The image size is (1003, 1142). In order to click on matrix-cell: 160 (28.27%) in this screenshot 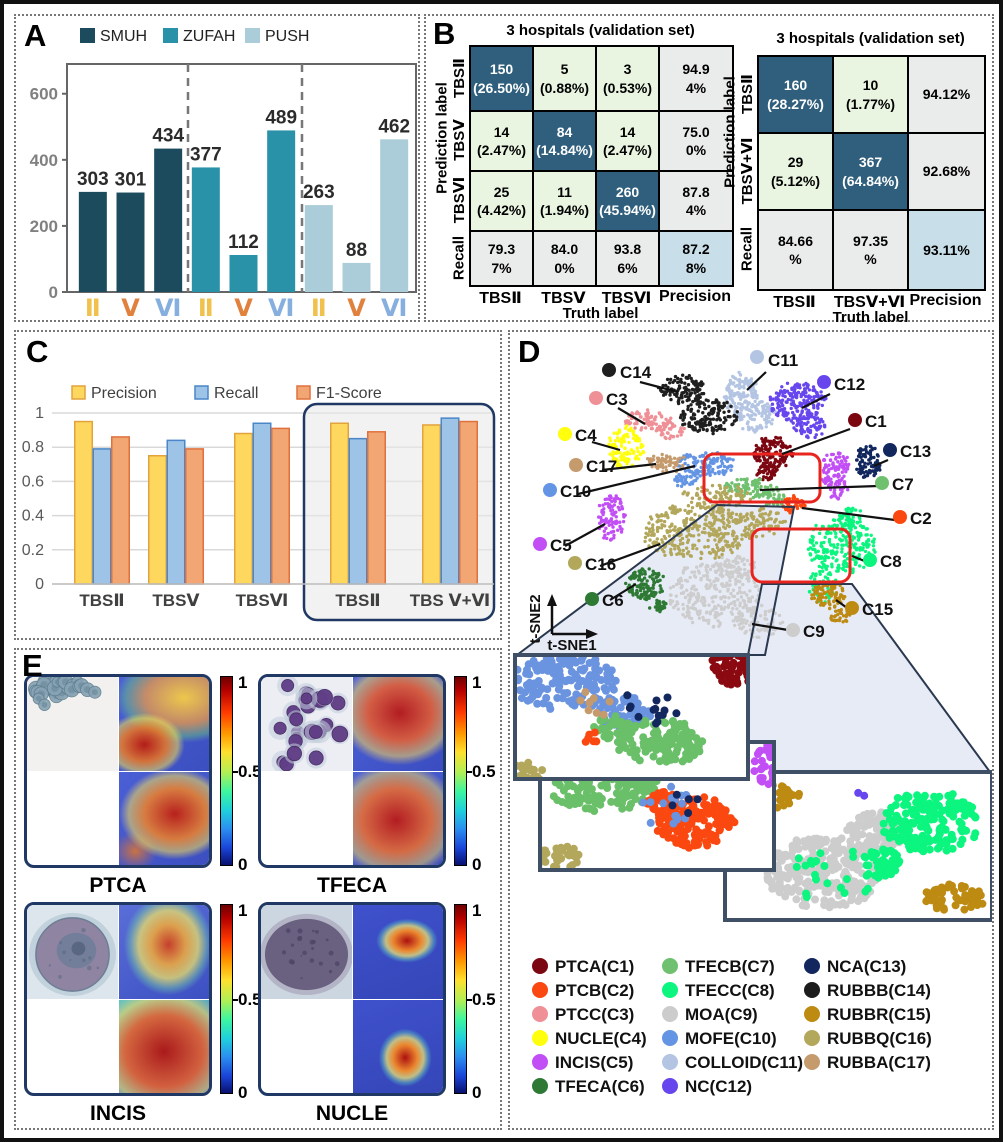, I will do `click(795, 94)`.